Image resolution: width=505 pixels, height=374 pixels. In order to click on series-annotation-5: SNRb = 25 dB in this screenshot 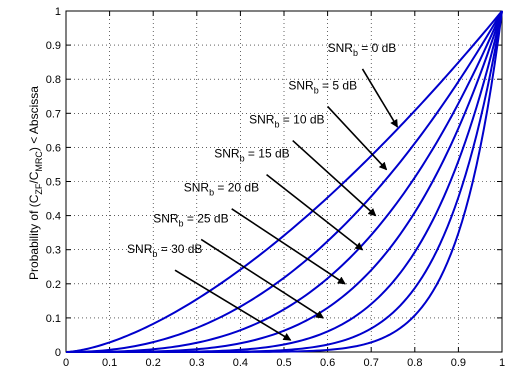, I will do `click(190, 219)`.